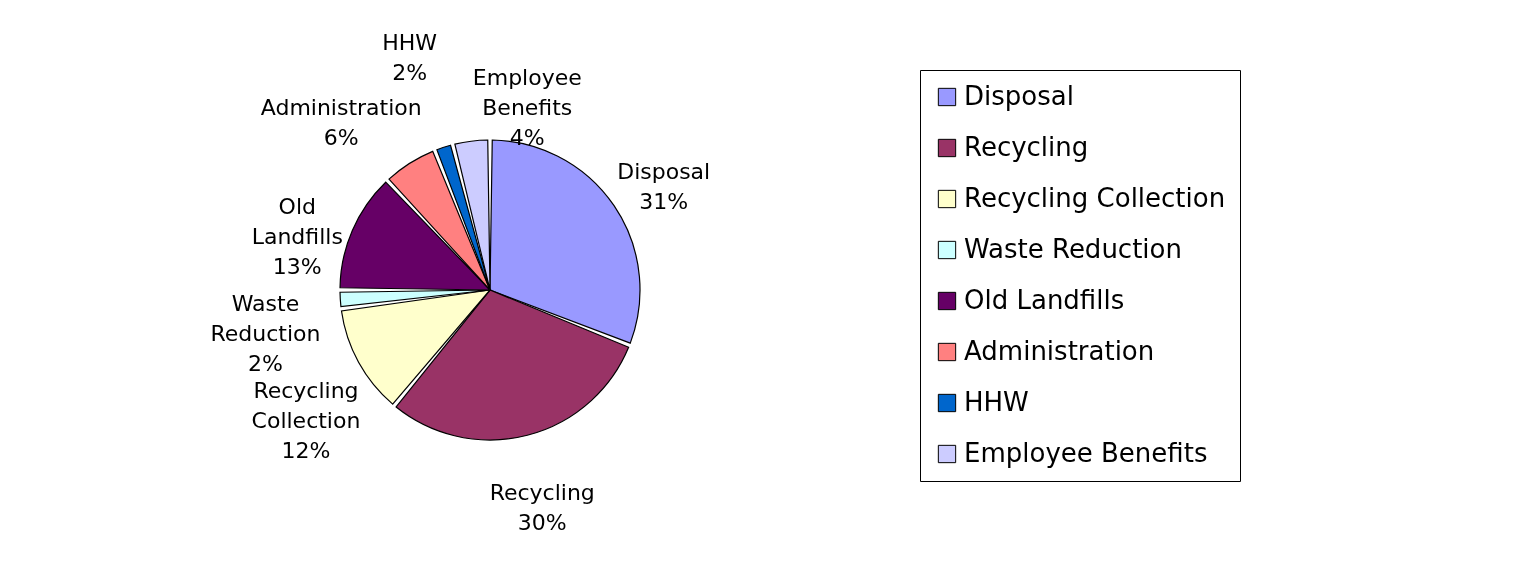 Image resolution: width=1528 pixels, height=581 pixels. I want to click on slice-label: Disposal, so click(664, 171).